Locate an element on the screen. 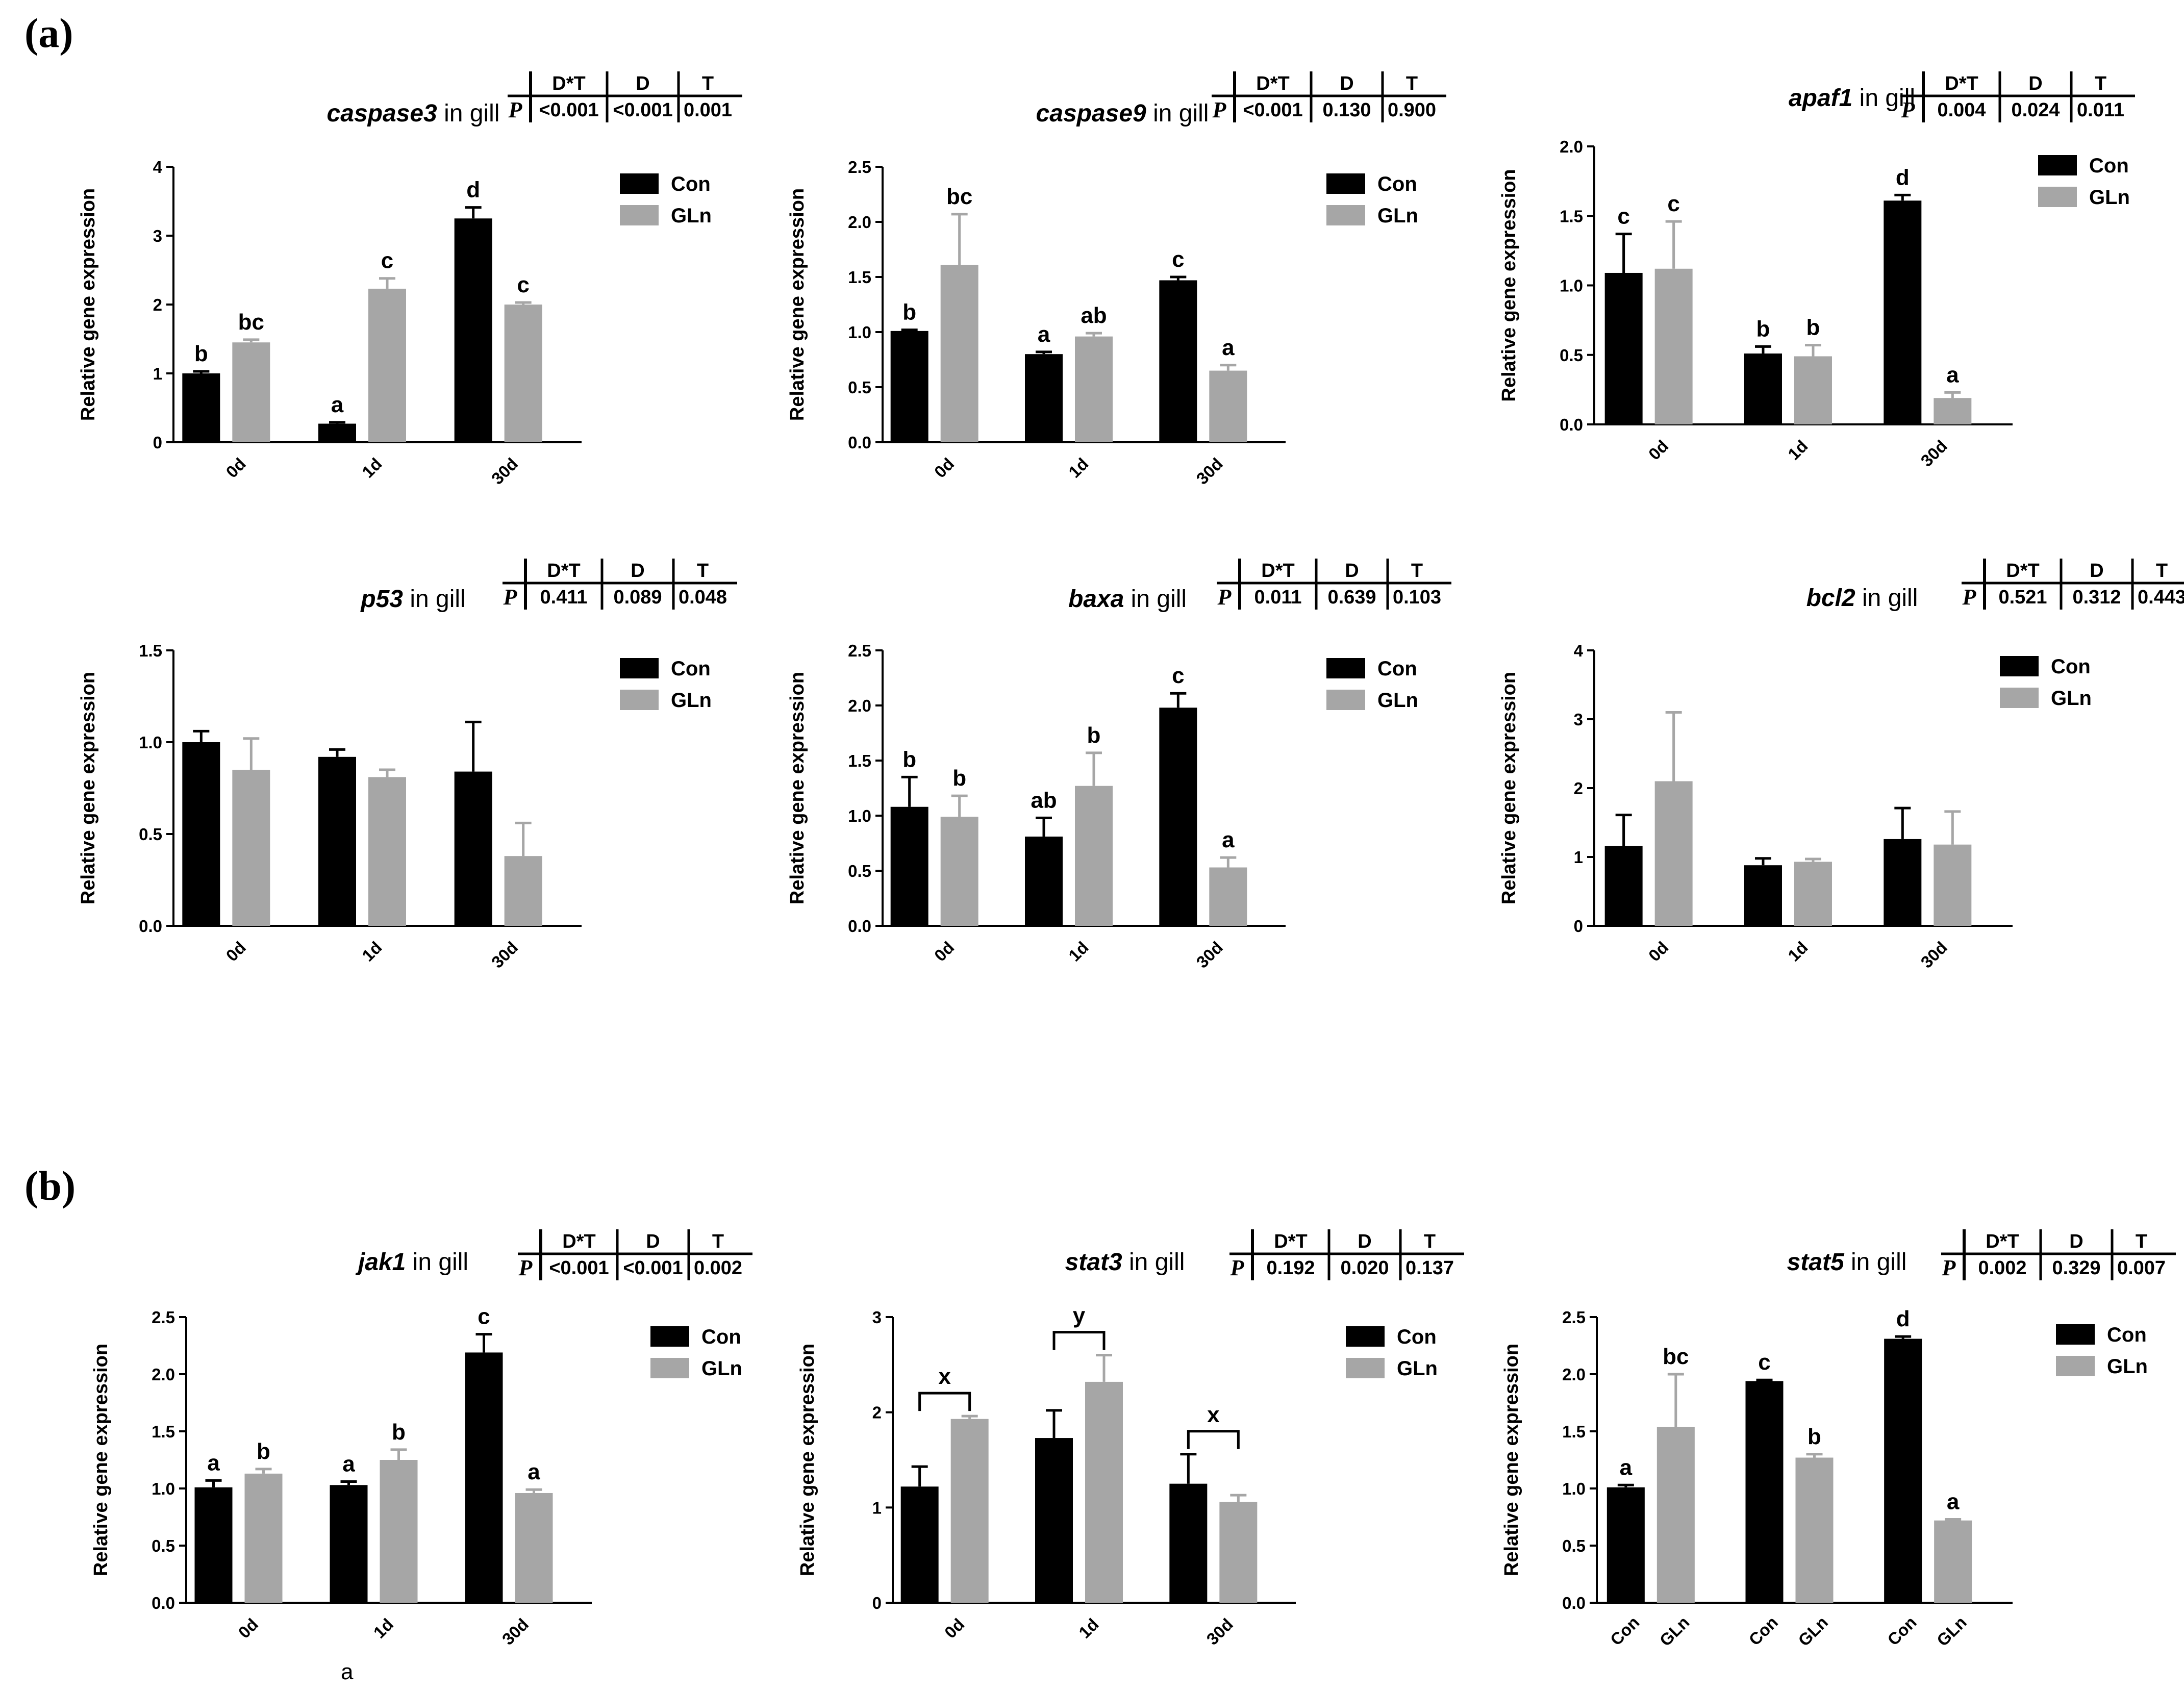 This screenshot has width=2184, height=1692. group-bracket is located at coordinates (1213, 1439).